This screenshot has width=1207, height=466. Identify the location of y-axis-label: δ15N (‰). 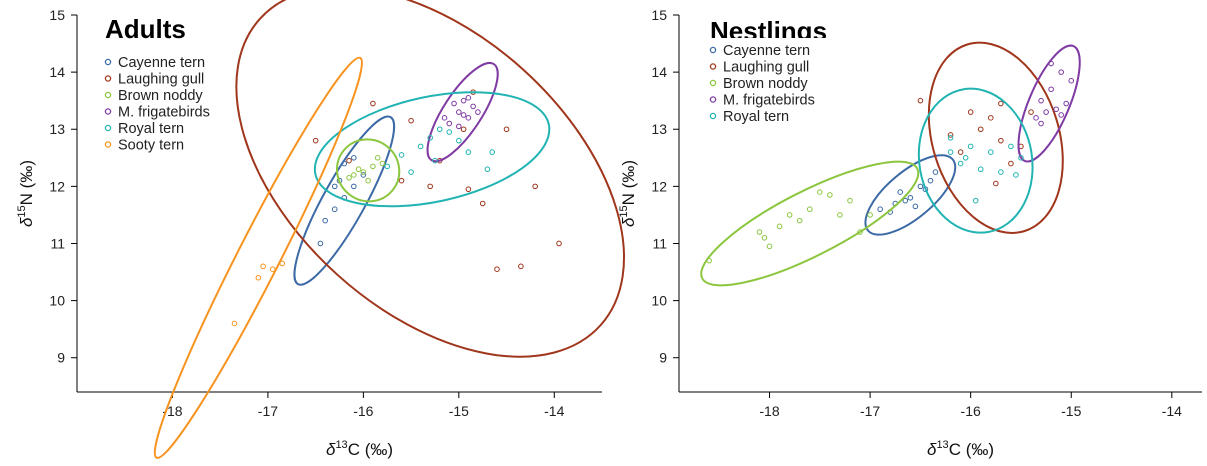
(26, 193).